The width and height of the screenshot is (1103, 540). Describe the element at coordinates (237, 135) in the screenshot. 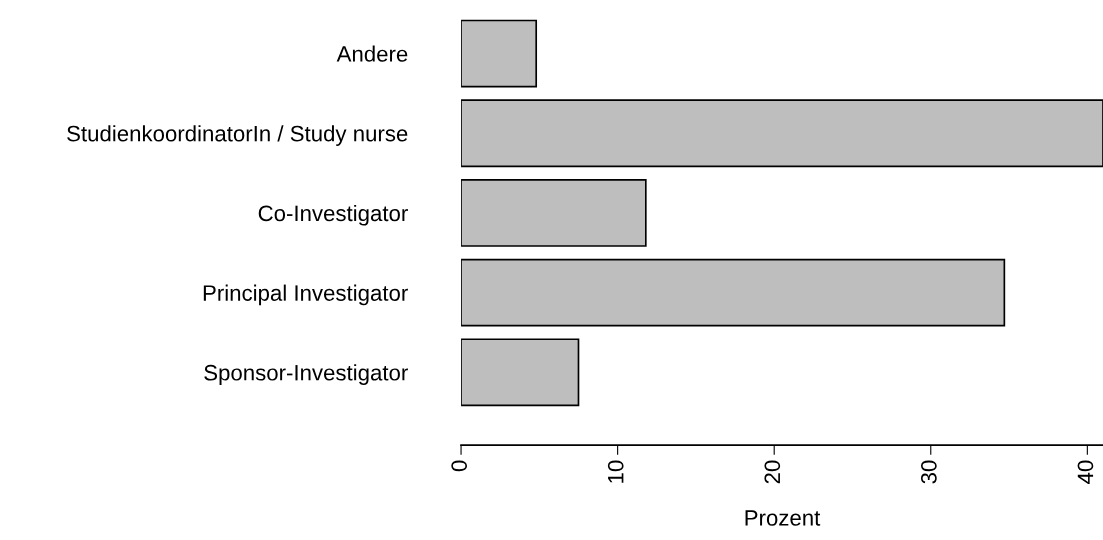

I see `y-tick-label: StudienkoordinatorIn / Study nurse` at that location.